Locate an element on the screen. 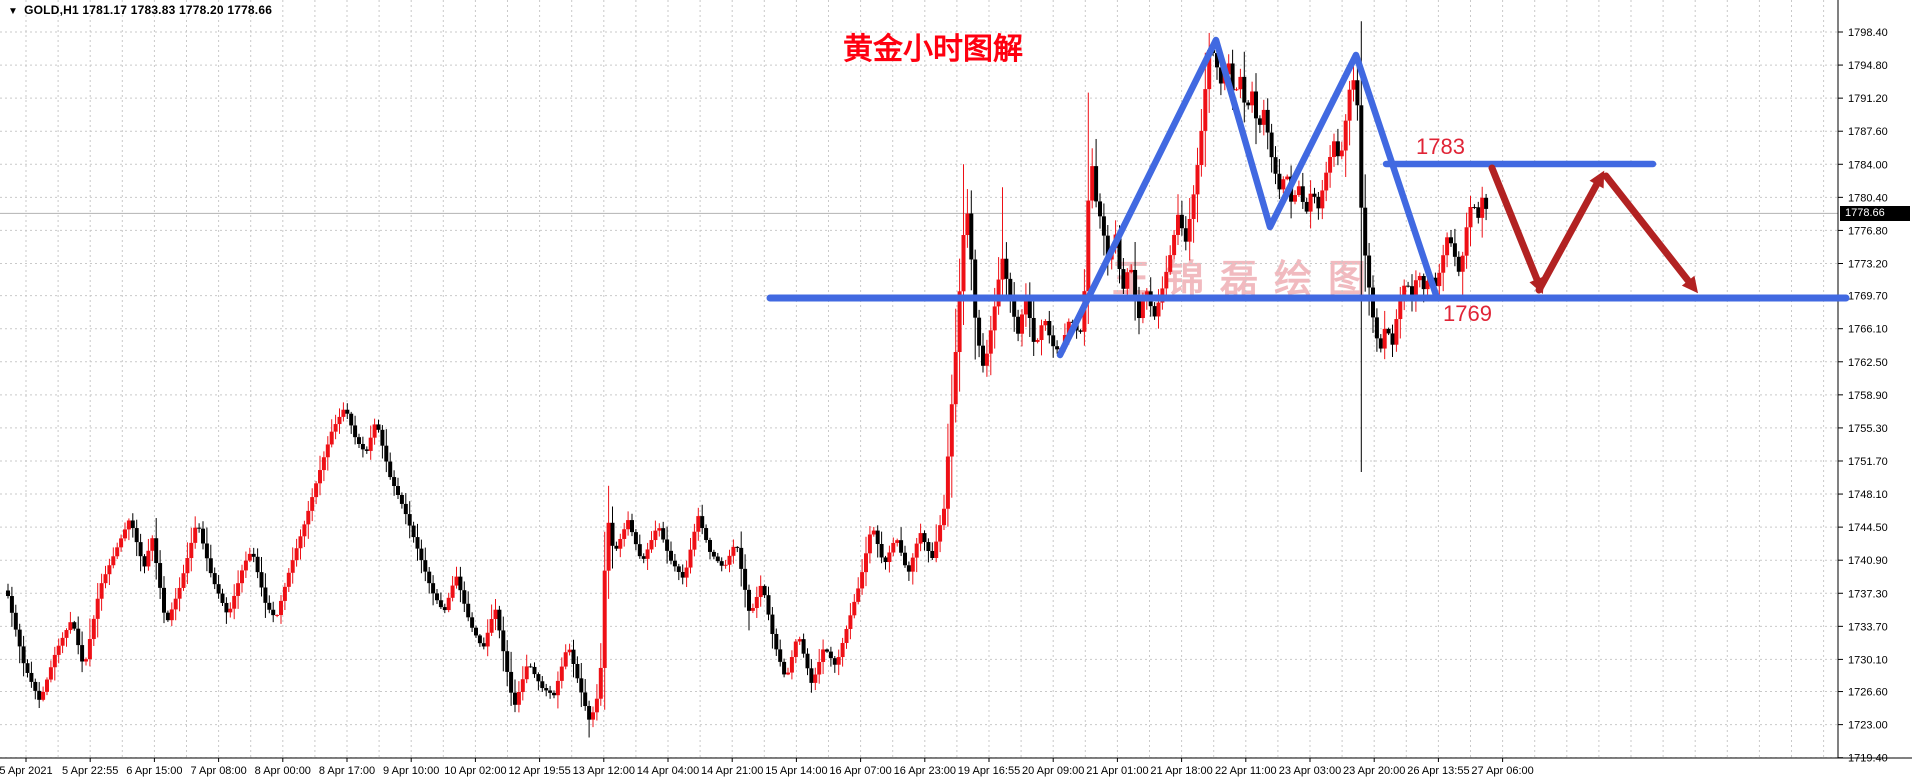 The width and height of the screenshot is (1912, 782). price-tick-label: 1758.90 is located at coordinates (1868, 396).